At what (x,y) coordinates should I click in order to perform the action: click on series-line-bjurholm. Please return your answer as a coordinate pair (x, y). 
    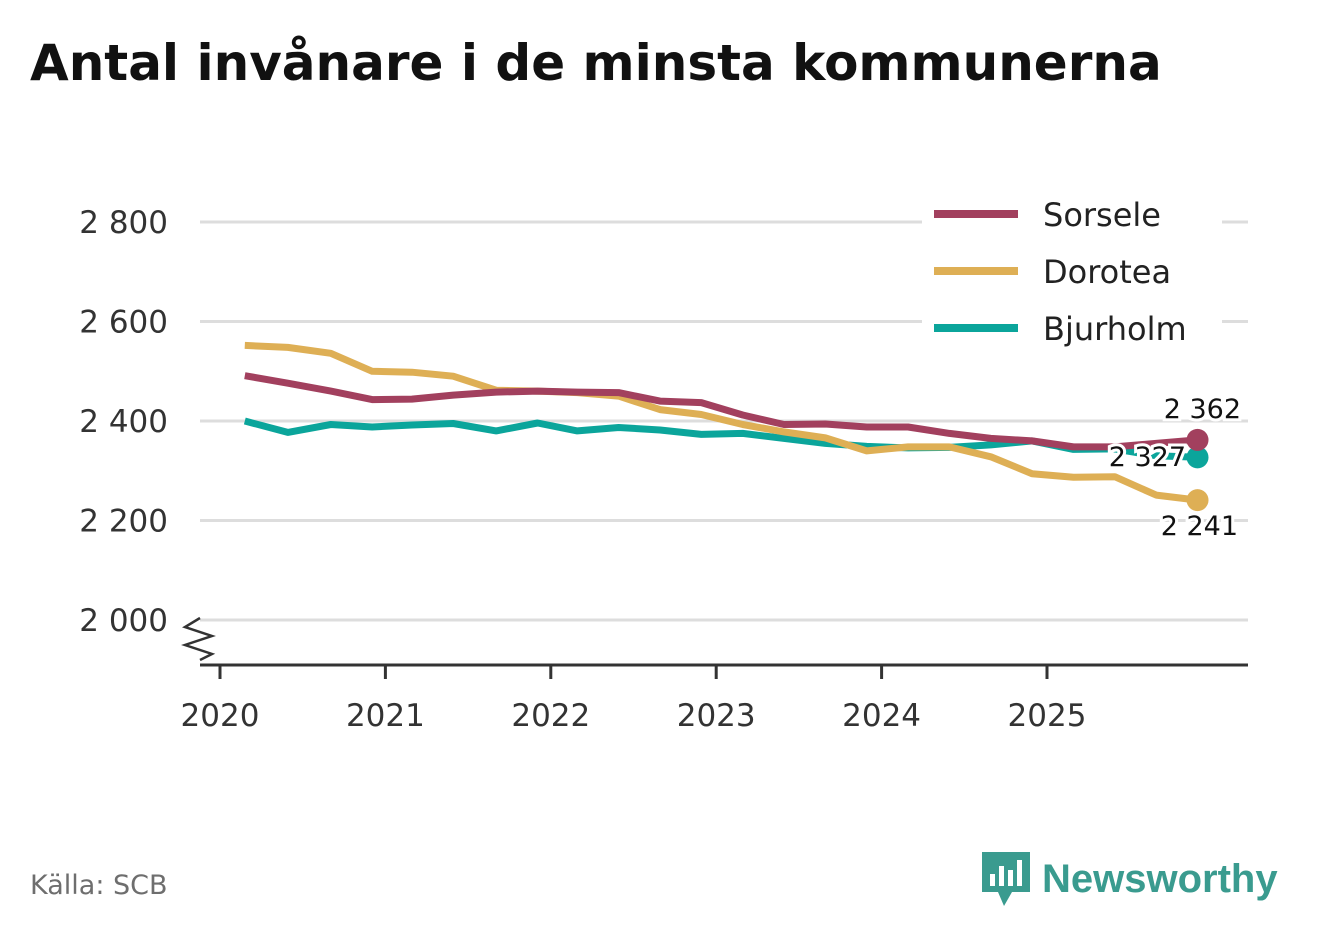
    Looking at the image, I should click on (720, 439).